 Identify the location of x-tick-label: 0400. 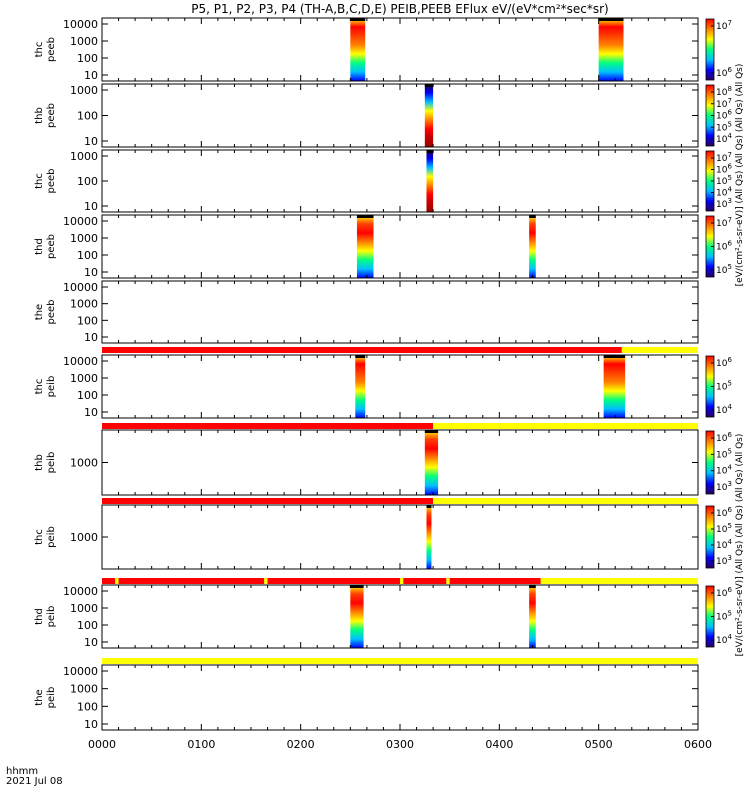
(499, 744).